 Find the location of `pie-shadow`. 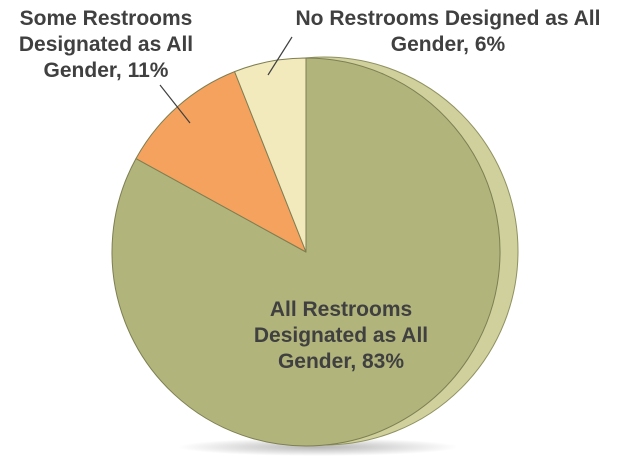

pie-shadow is located at coordinates (318, 447).